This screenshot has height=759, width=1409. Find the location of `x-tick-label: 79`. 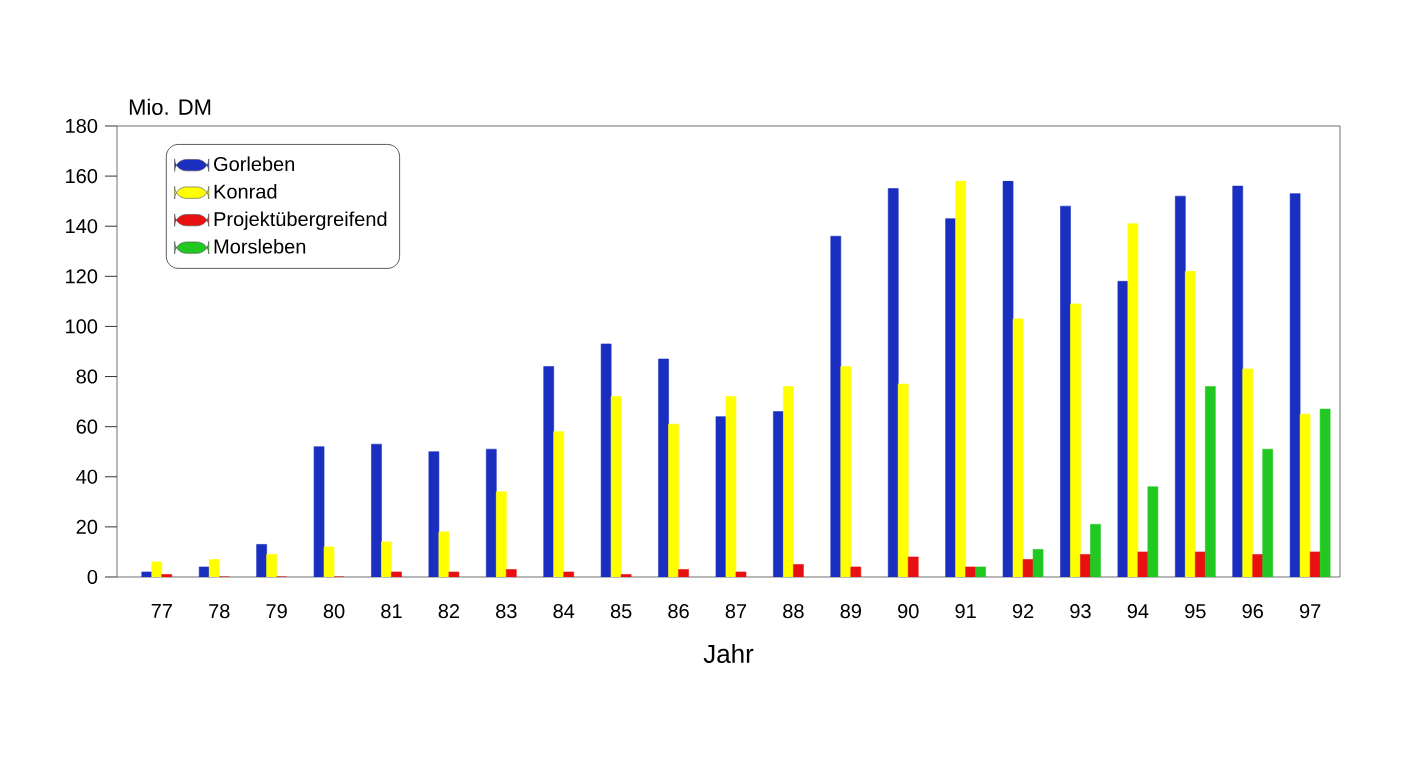

x-tick-label: 79 is located at coordinates (276, 611).